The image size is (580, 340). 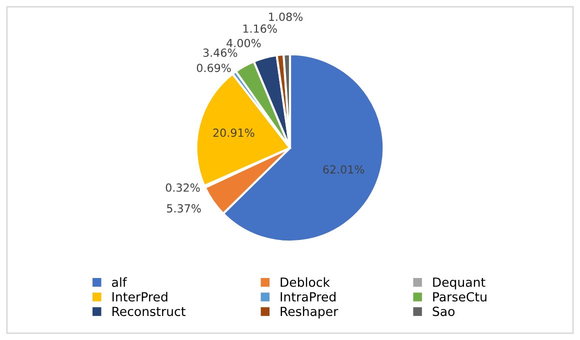 I want to click on legend-label: Deblock, so click(x=305, y=282).